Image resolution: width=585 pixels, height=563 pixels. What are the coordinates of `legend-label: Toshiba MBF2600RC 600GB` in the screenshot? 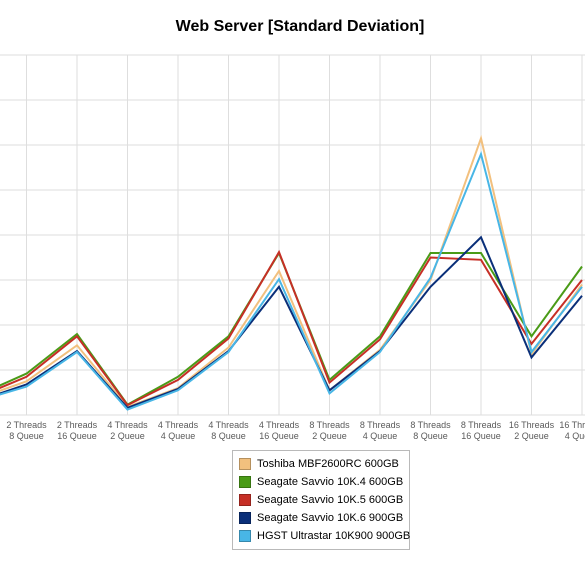 It's located at (328, 464).